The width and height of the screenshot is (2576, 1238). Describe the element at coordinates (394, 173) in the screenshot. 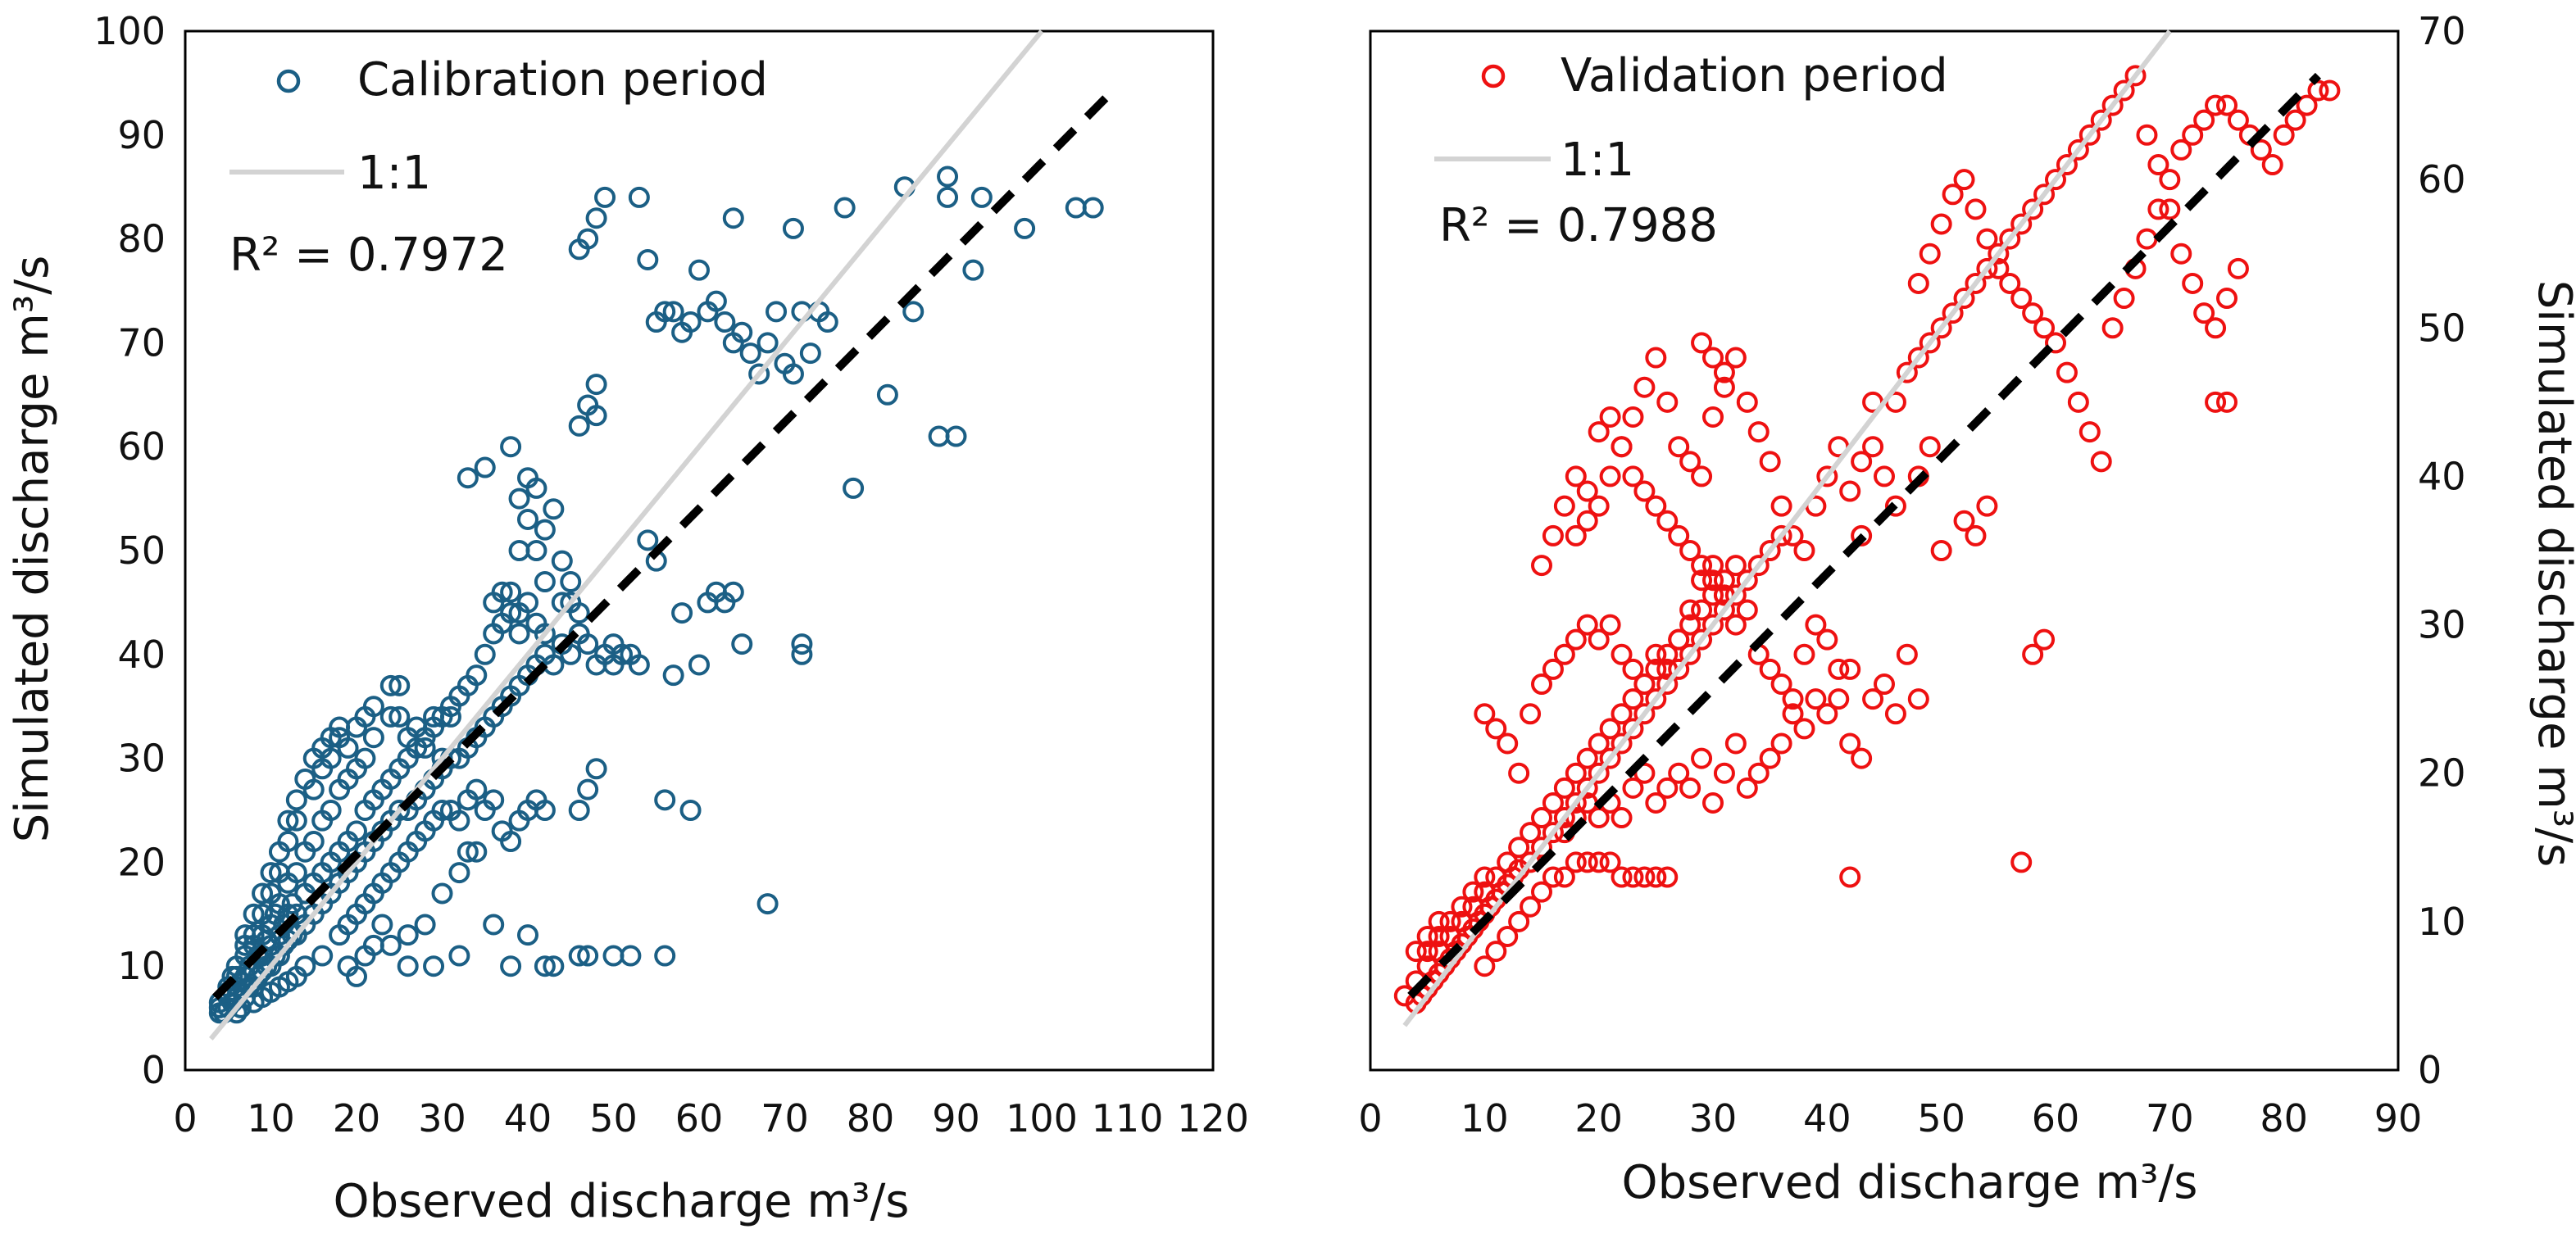

I see `calibration-legend-line-label: 1:1` at that location.